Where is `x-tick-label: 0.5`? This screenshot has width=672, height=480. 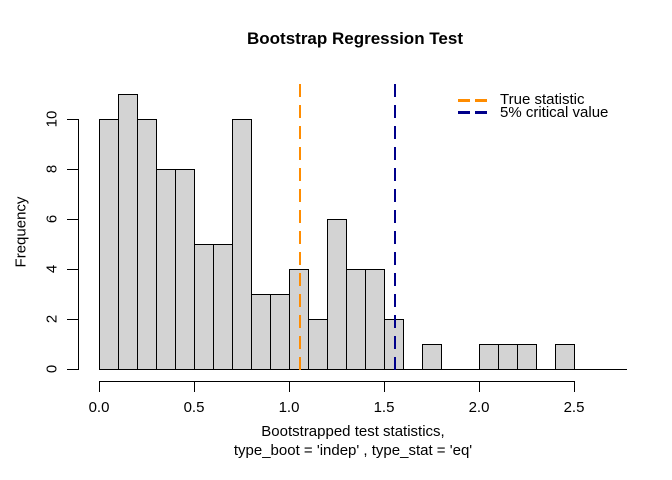
x-tick-label: 0.5 is located at coordinates (194, 407).